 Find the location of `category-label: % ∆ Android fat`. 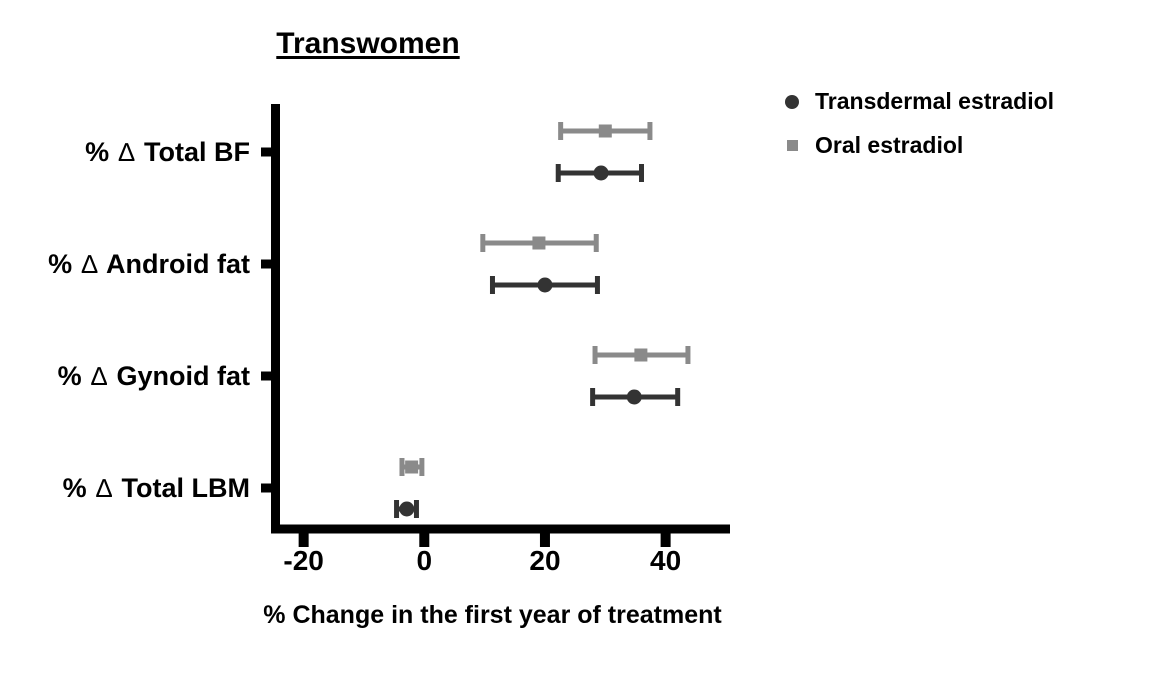

category-label: % ∆ Android fat is located at coordinates (149, 264).